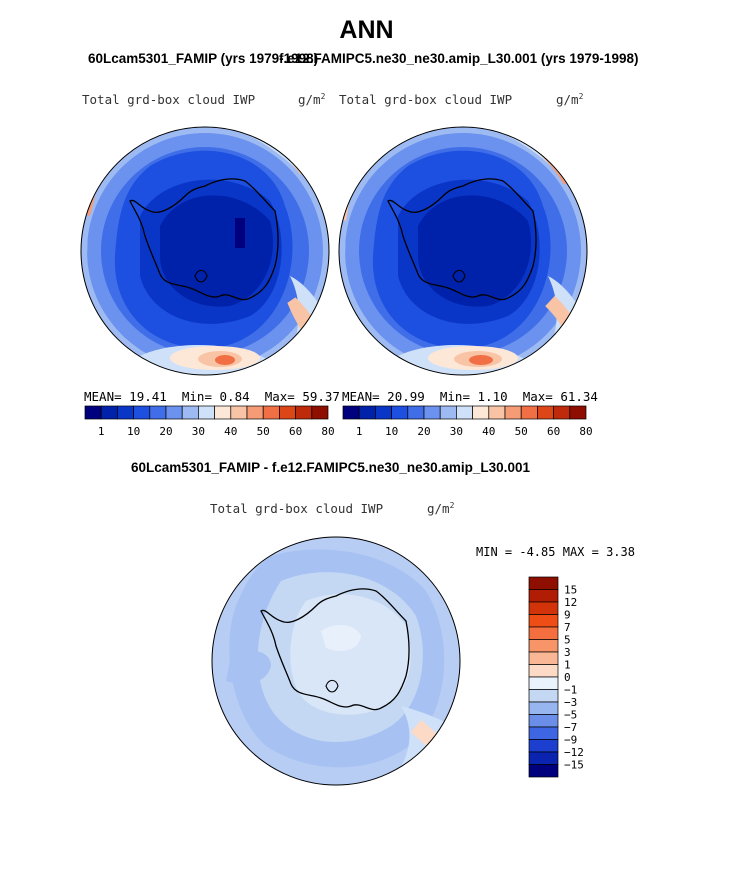 The height and width of the screenshot is (882, 733). I want to click on diff-variable-label: Total grd-box cloud IWP, so click(297, 508).